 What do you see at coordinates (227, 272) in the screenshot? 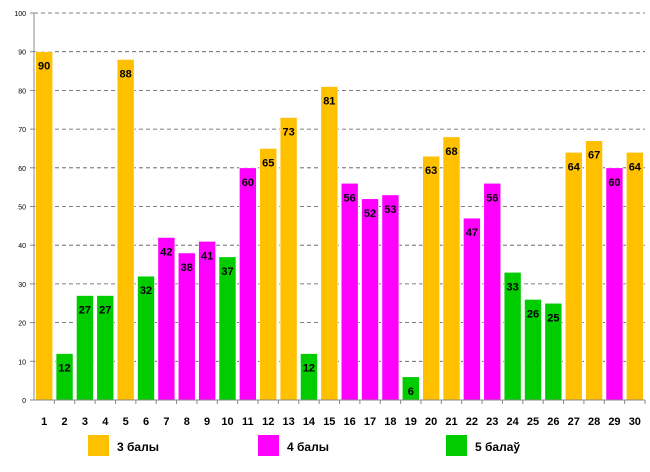
I see `data-label: 37` at bounding box center [227, 272].